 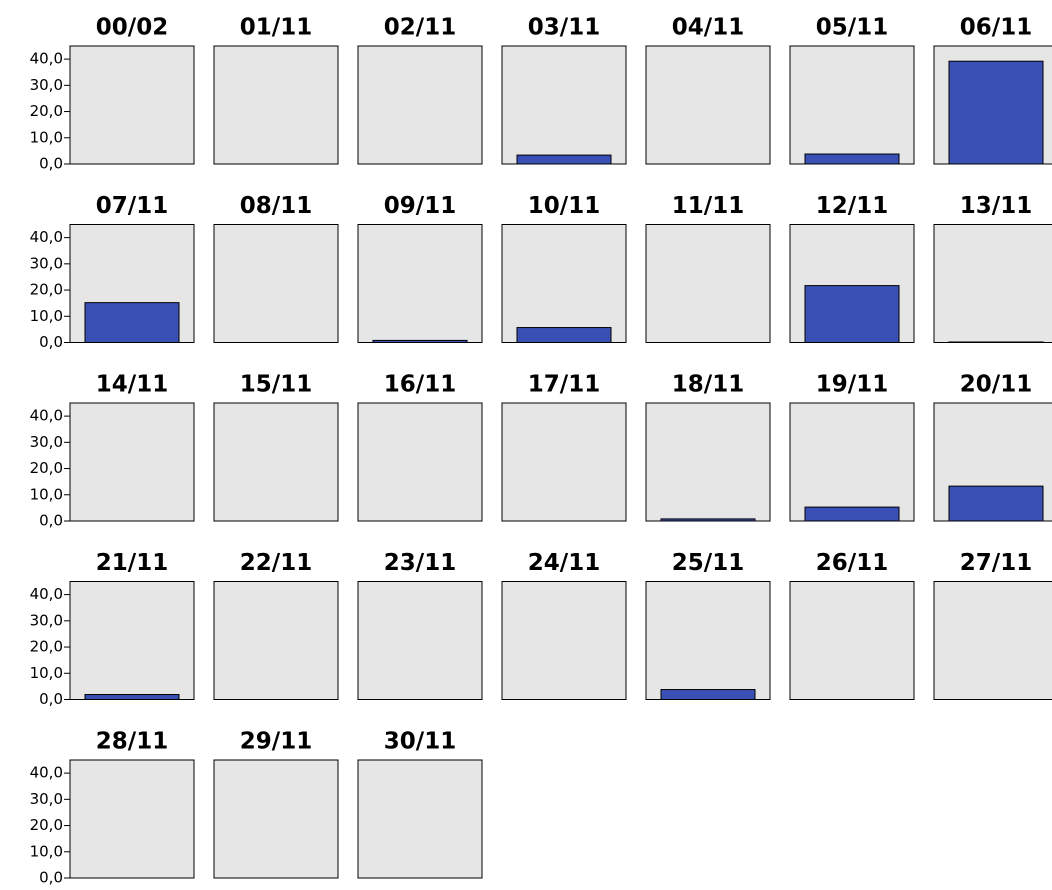 I want to click on panel-title: 20/11, so click(x=996, y=385).